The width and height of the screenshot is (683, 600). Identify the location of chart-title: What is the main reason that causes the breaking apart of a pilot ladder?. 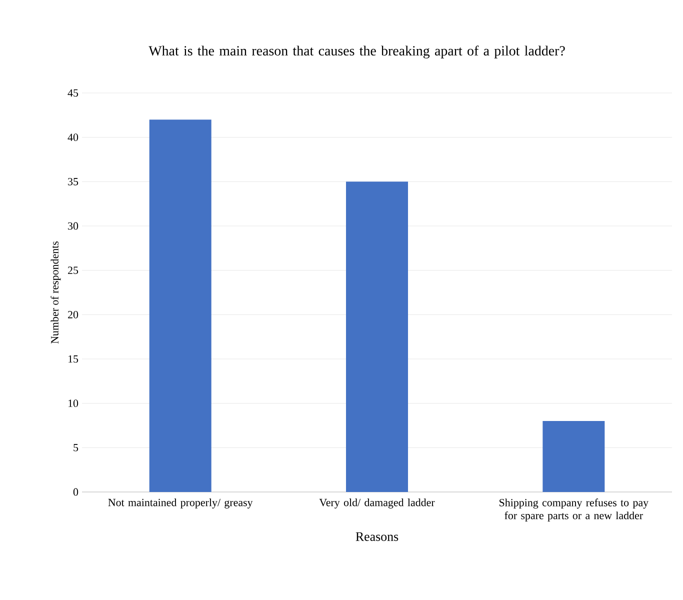
(356, 52).